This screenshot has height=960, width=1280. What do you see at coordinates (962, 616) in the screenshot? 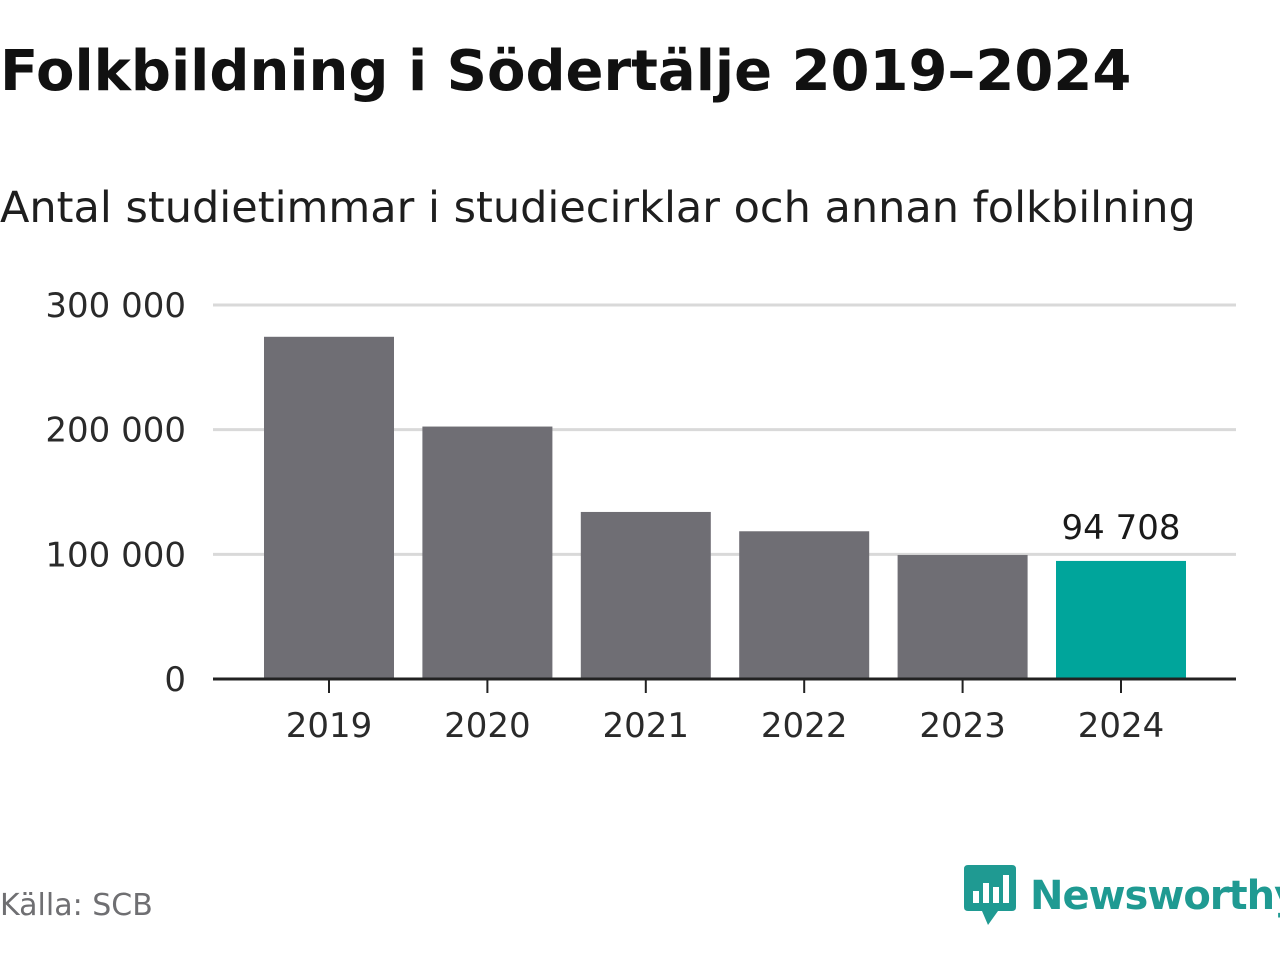
I see `bar-2023` at bounding box center [962, 616].